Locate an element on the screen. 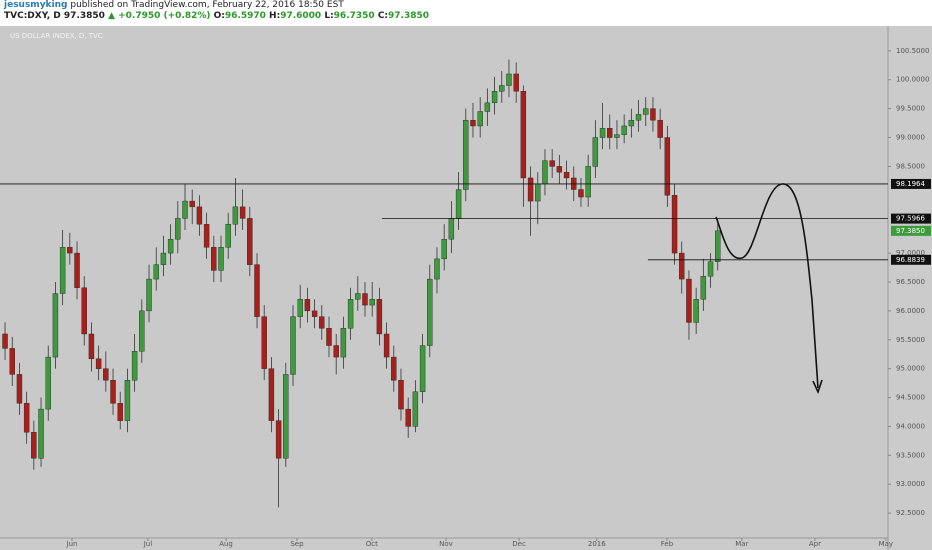 This screenshot has width=932, height=550. y-tick-label: 94.0000 is located at coordinates (910, 426).